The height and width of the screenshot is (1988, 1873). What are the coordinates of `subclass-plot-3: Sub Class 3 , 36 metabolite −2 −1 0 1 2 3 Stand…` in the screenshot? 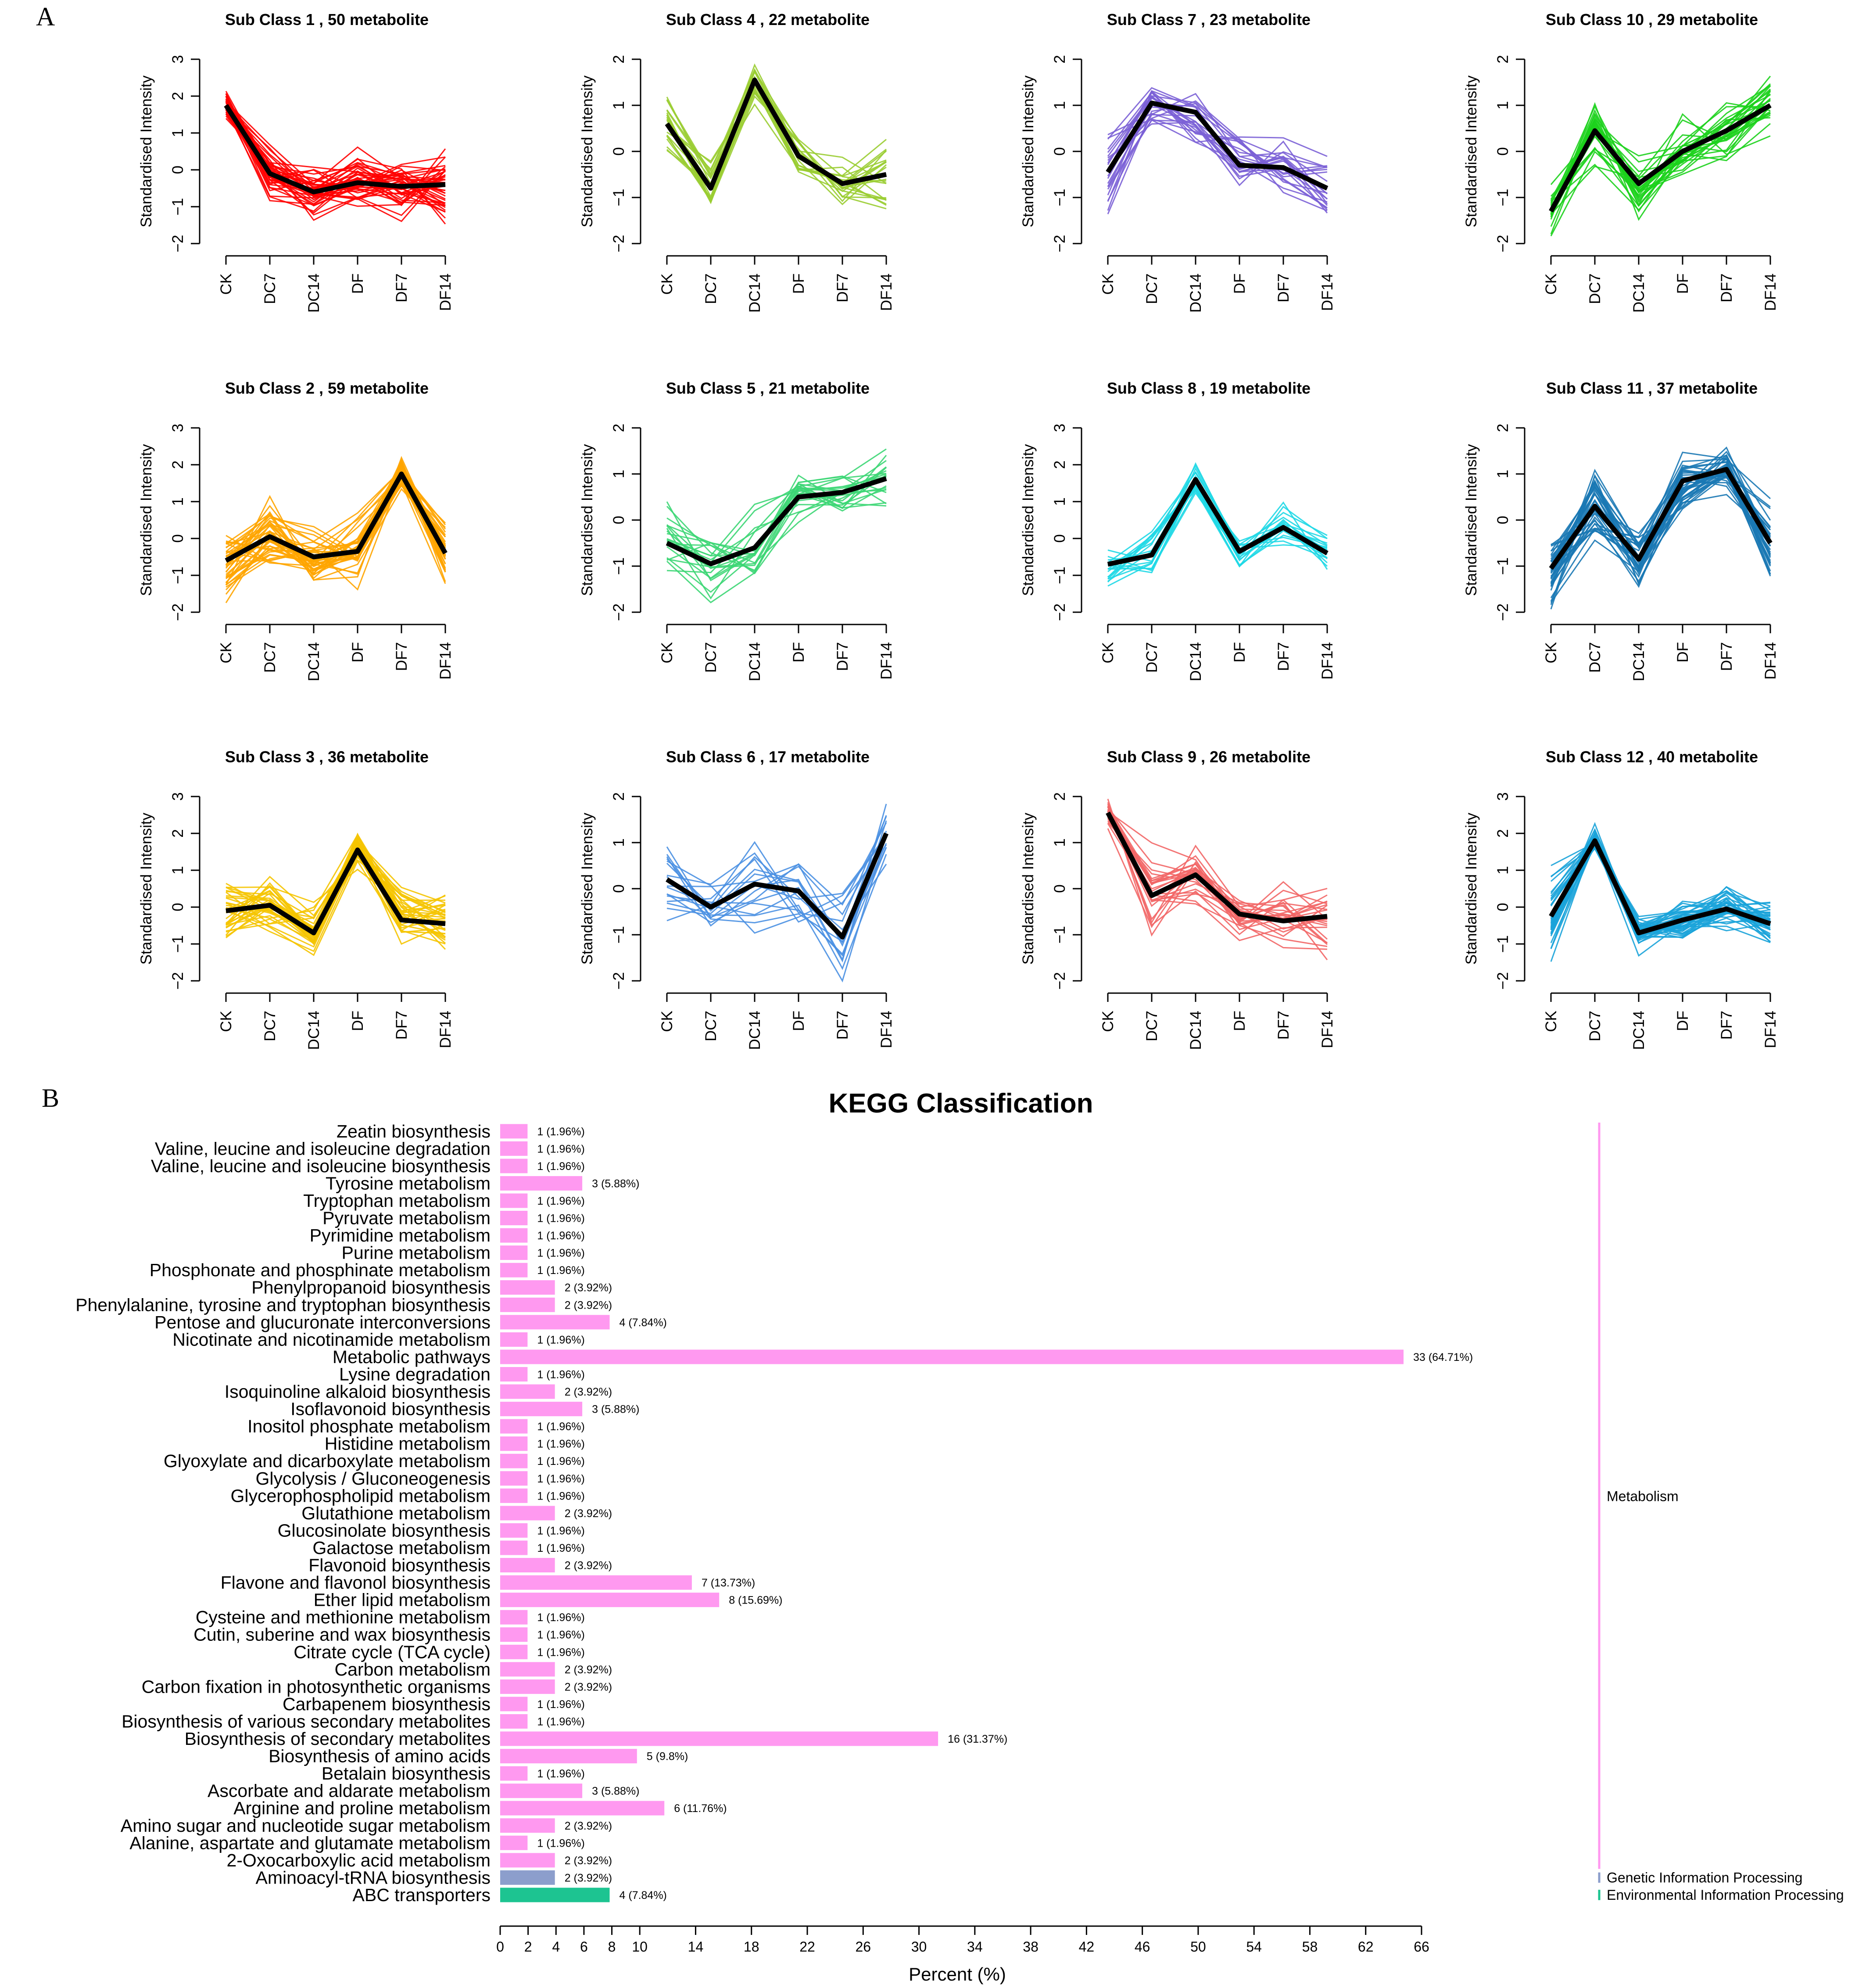 It's located at (296, 899).